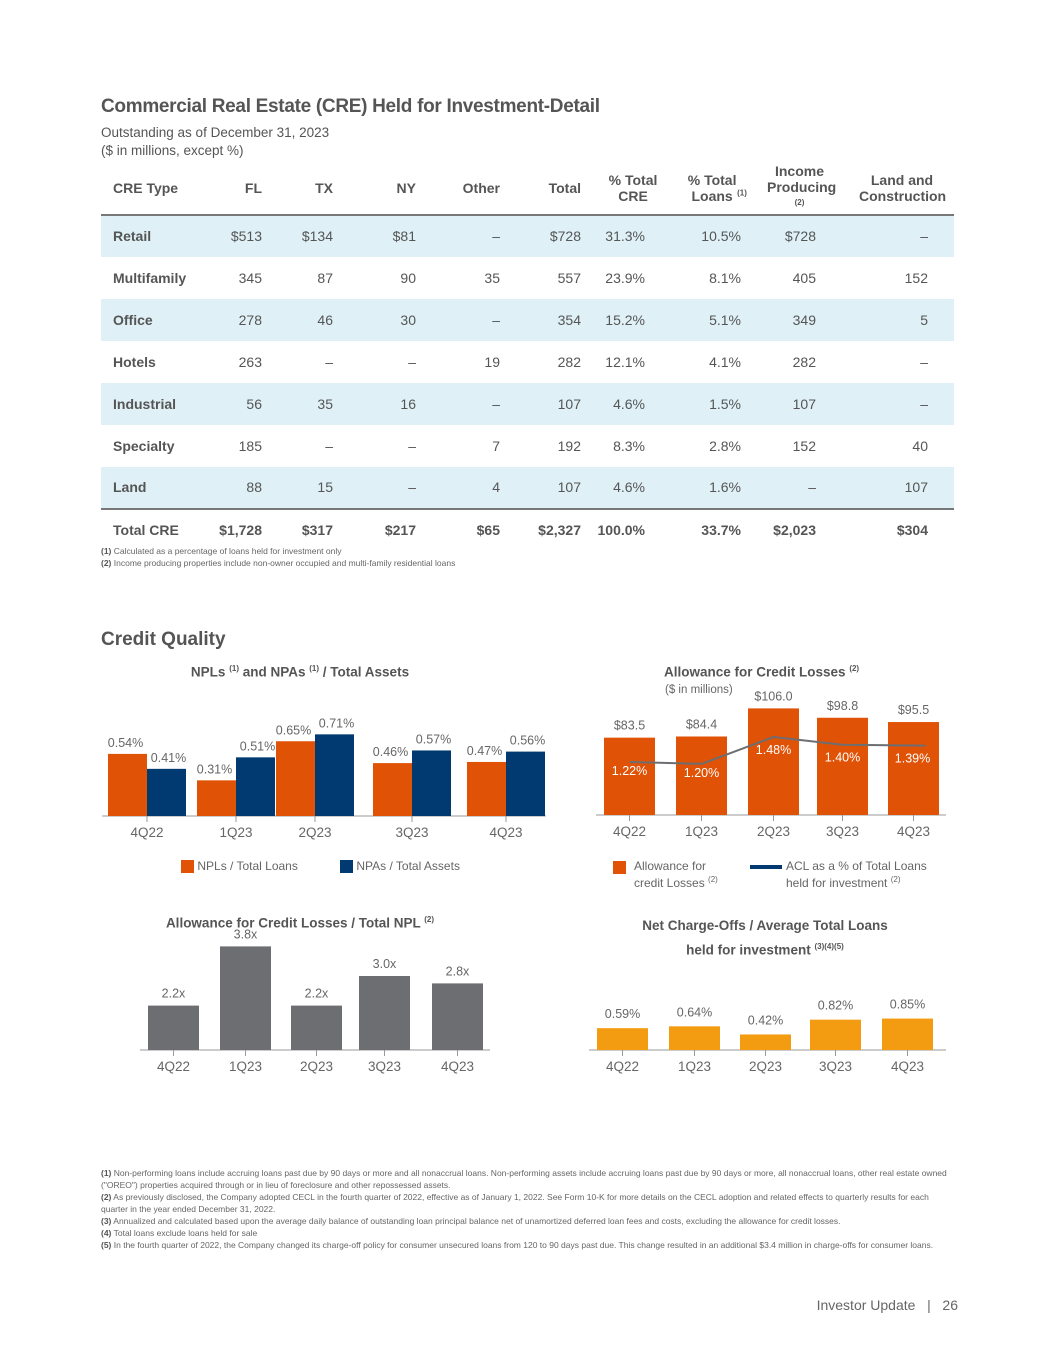  I want to click on bar-value-label: 3.8x, so click(246, 934).